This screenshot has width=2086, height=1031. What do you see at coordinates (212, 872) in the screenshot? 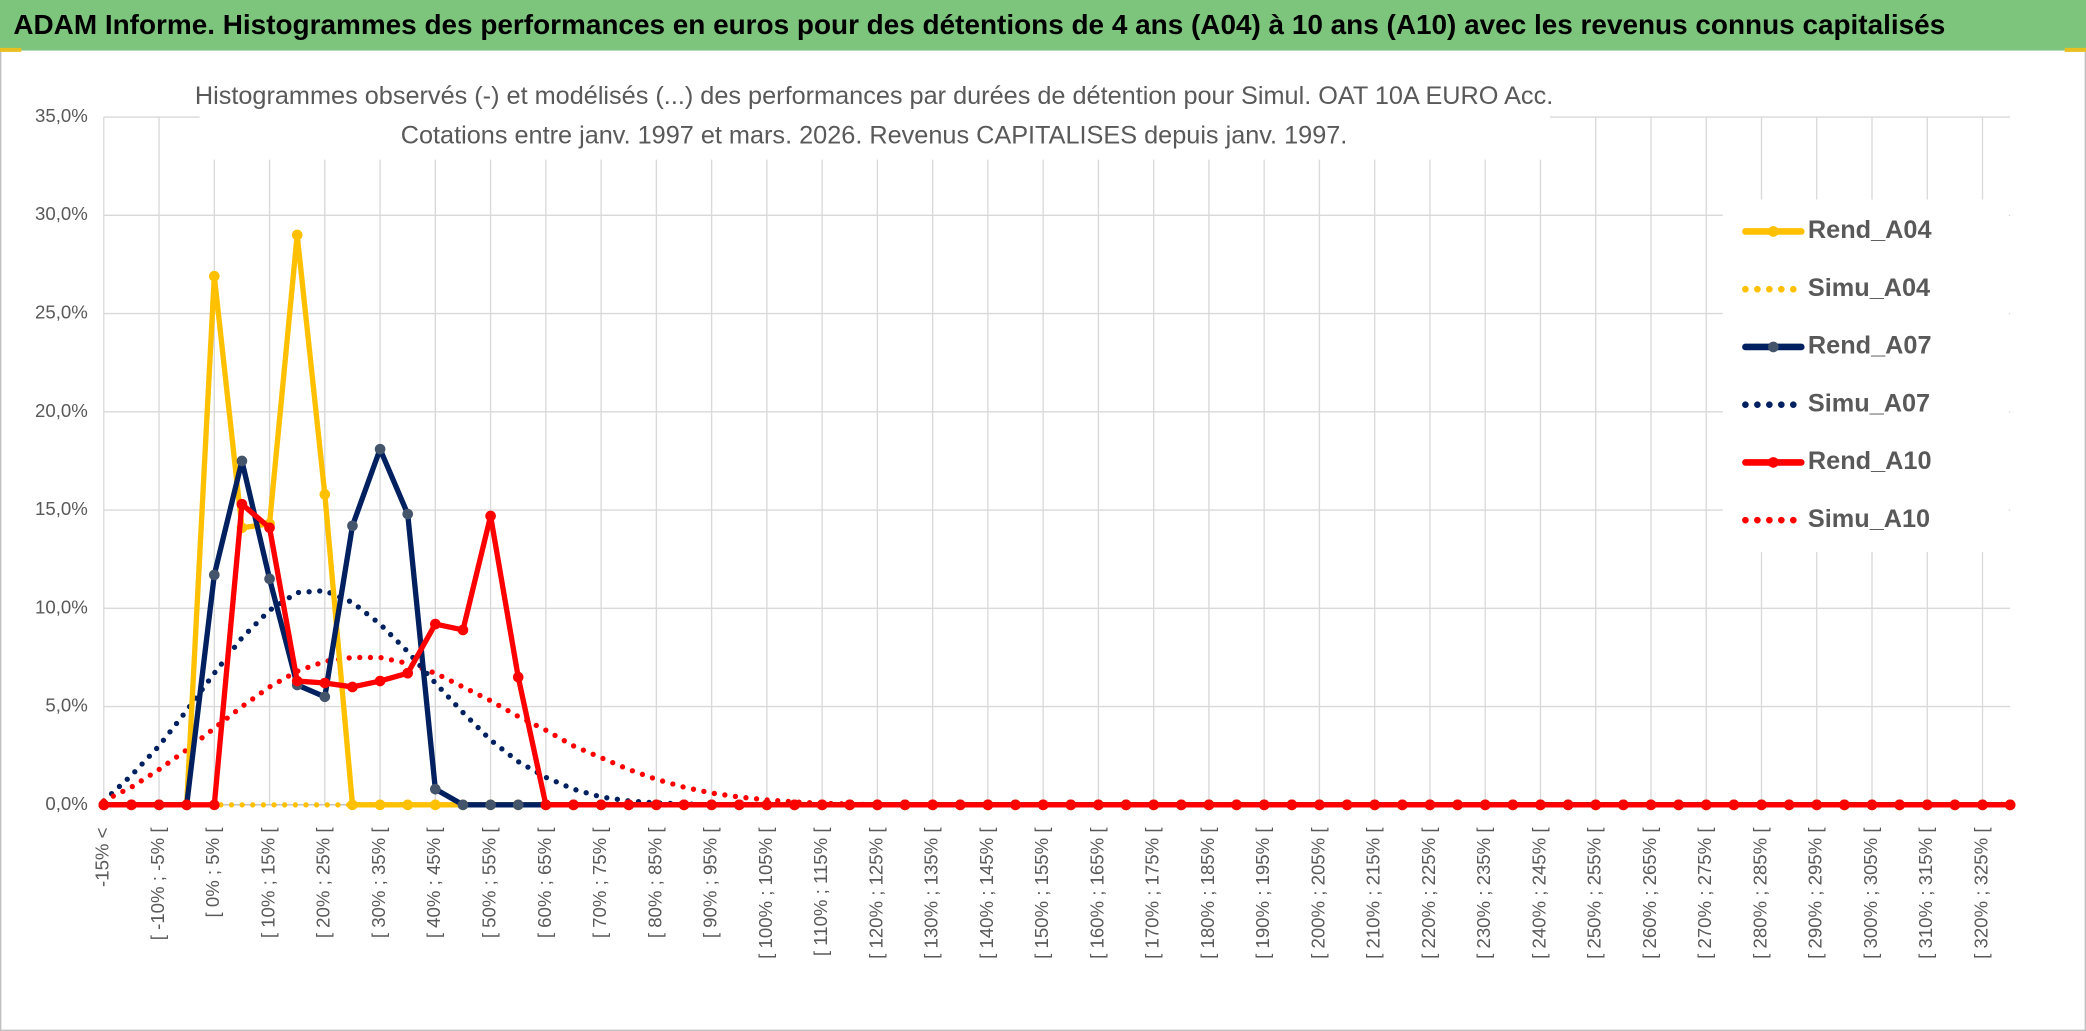
I see `x-tick-label: [ 0% ; 5% [` at bounding box center [212, 872].